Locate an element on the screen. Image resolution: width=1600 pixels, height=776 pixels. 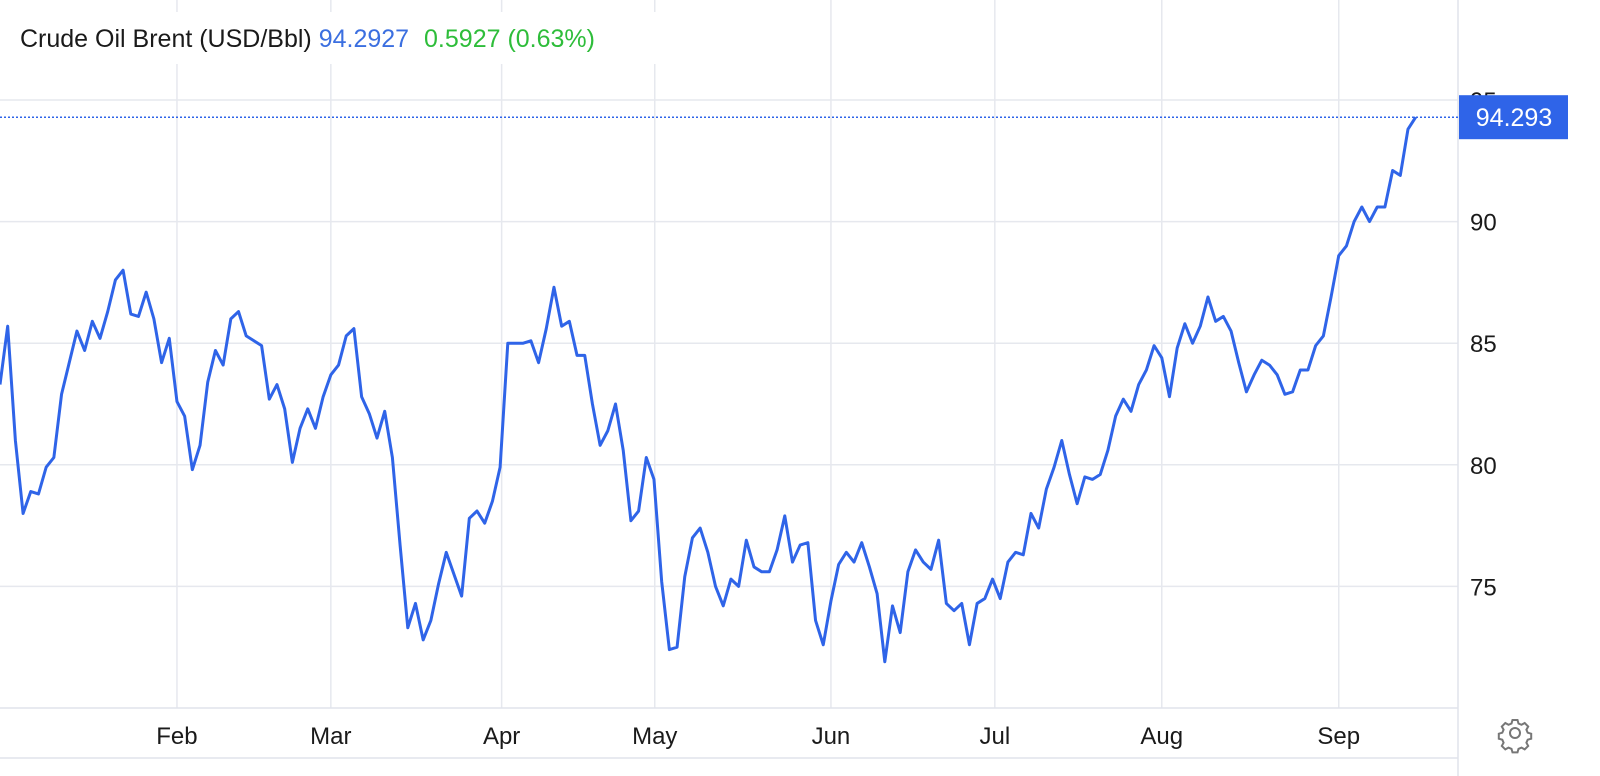
change: 0.5927 is located at coordinates (462, 39).